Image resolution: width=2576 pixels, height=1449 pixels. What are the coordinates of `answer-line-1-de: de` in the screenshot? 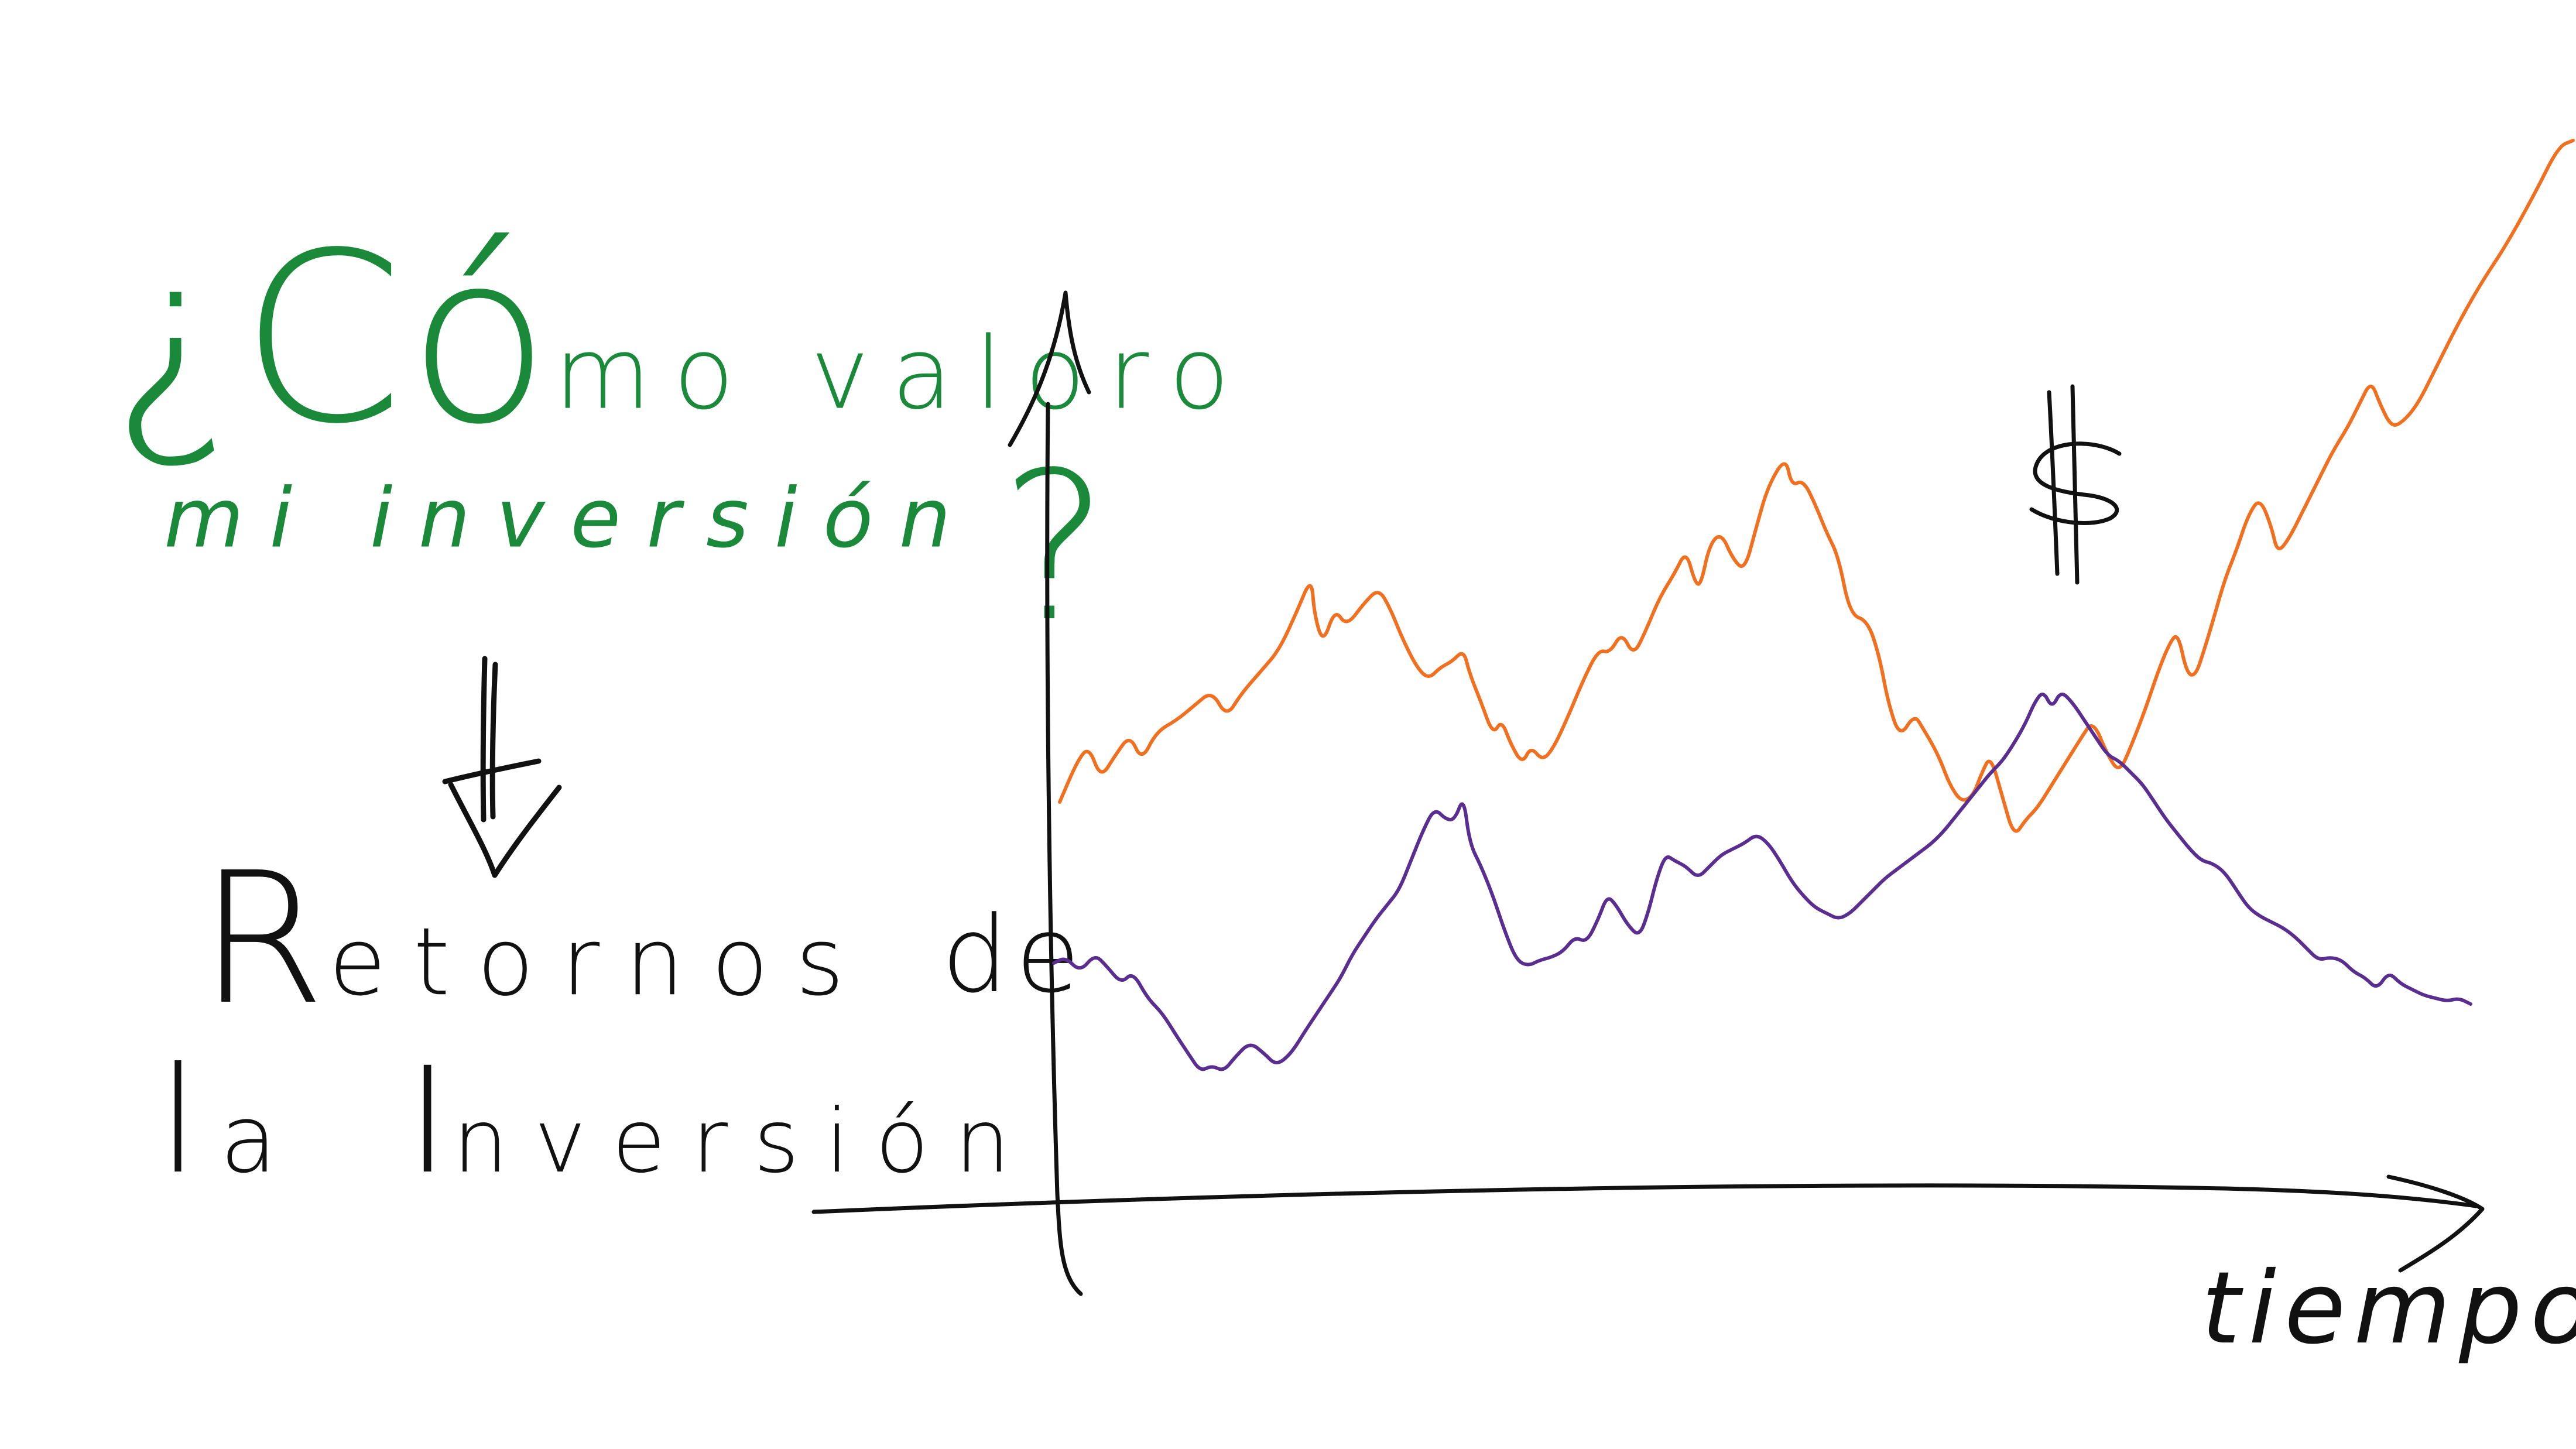 It's located at (1014, 955).